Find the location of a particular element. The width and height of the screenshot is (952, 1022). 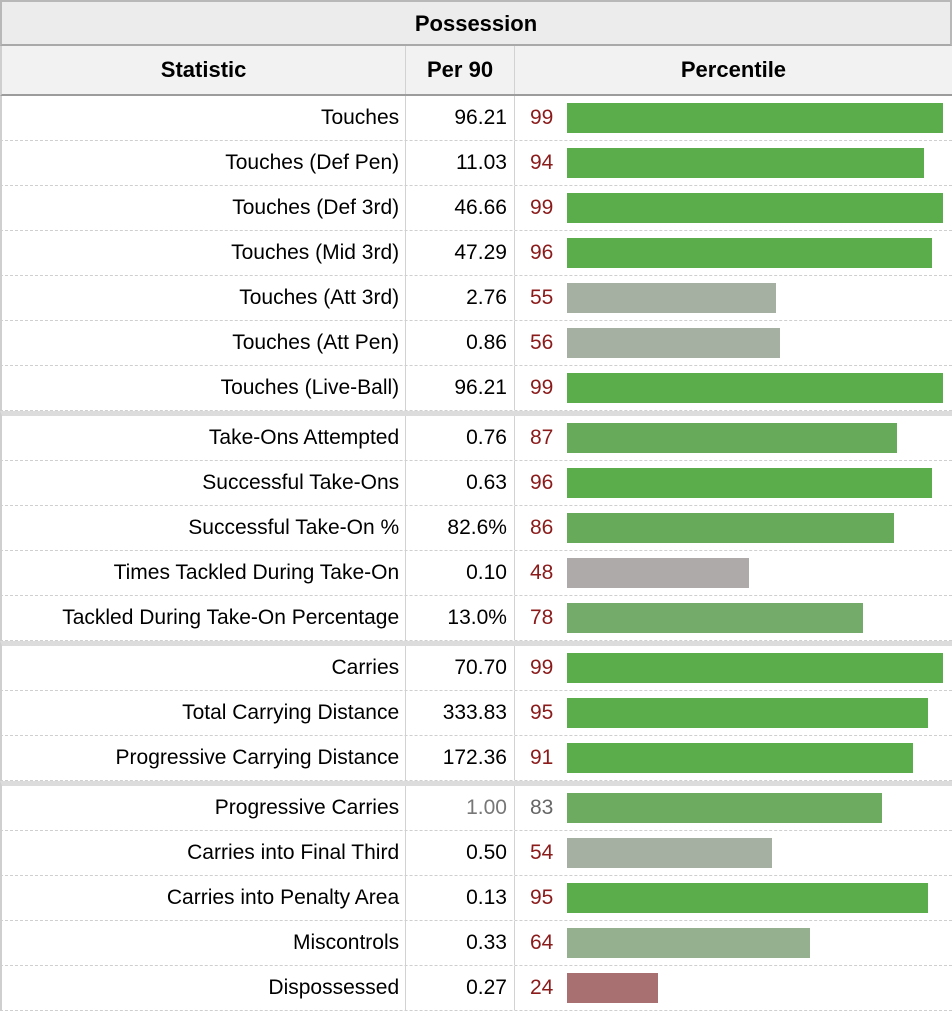

table-row: Touches (Live-Ball) 96.21 99 is located at coordinates (476, 388).